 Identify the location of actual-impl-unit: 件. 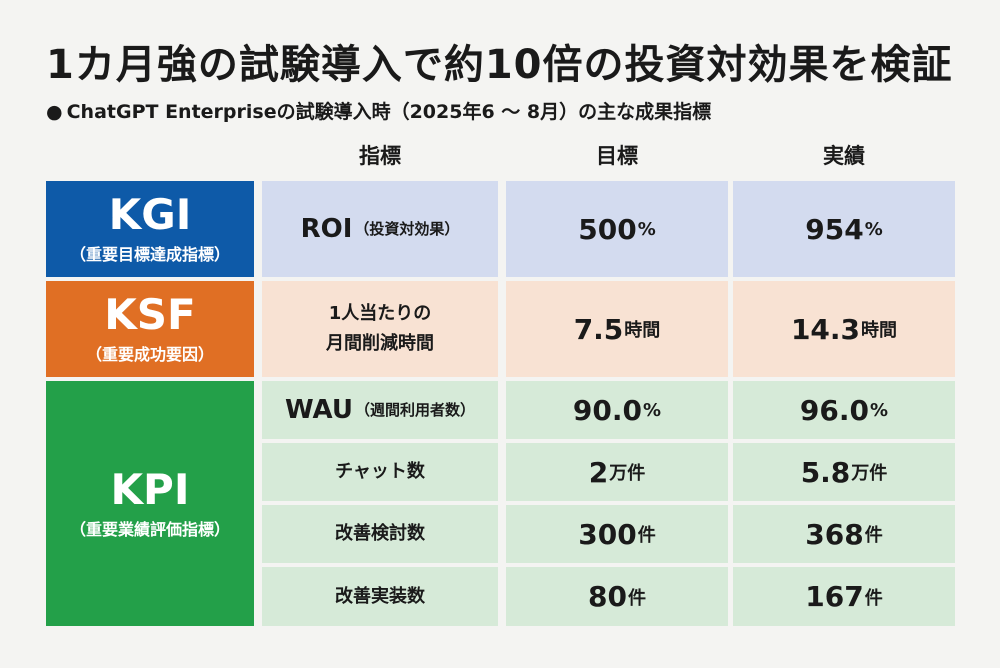
(873, 598).